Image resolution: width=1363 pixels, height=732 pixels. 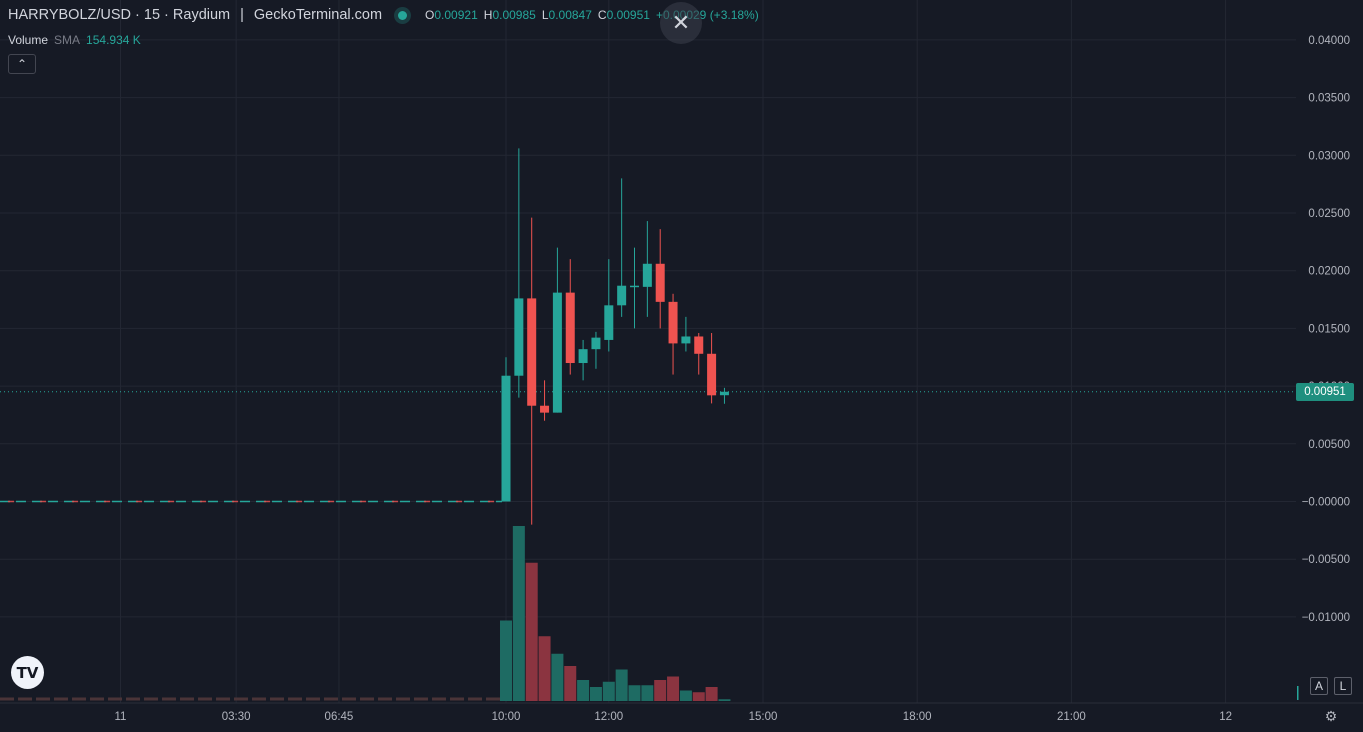 I want to click on current-price-label: 0.00951, so click(x=1325, y=392).